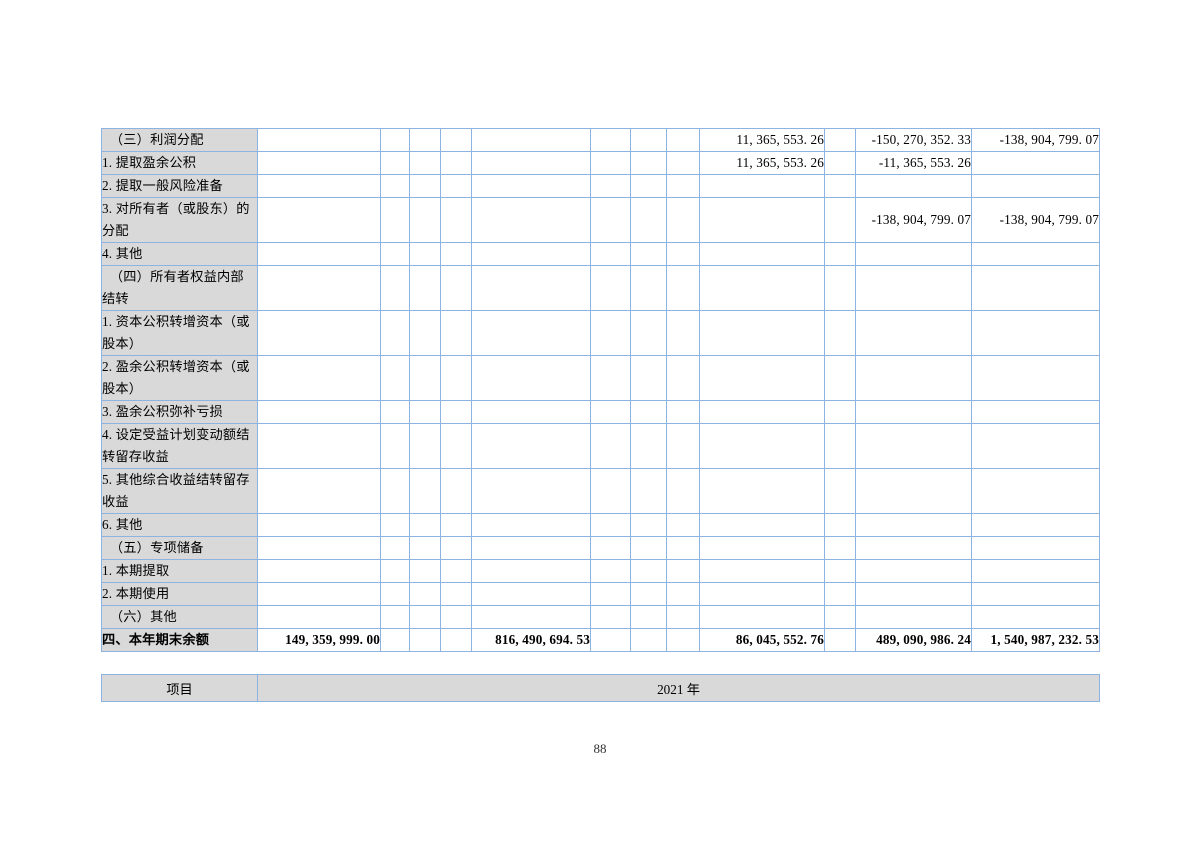 The width and height of the screenshot is (1200, 848). What do you see at coordinates (1035, 640) in the screenshot?
I see `value-cell: 1, 540, 987, 232. 53` at bounding box center [1035, 640].